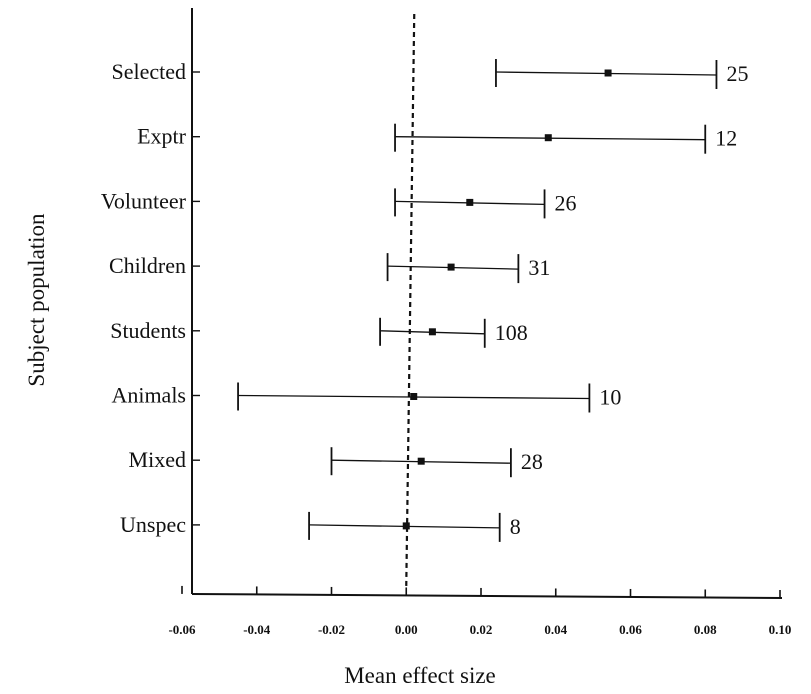  Describe the element at coordinates (36, 300) in the screenshot. I see `y-axis-label: Subject population` at that location.